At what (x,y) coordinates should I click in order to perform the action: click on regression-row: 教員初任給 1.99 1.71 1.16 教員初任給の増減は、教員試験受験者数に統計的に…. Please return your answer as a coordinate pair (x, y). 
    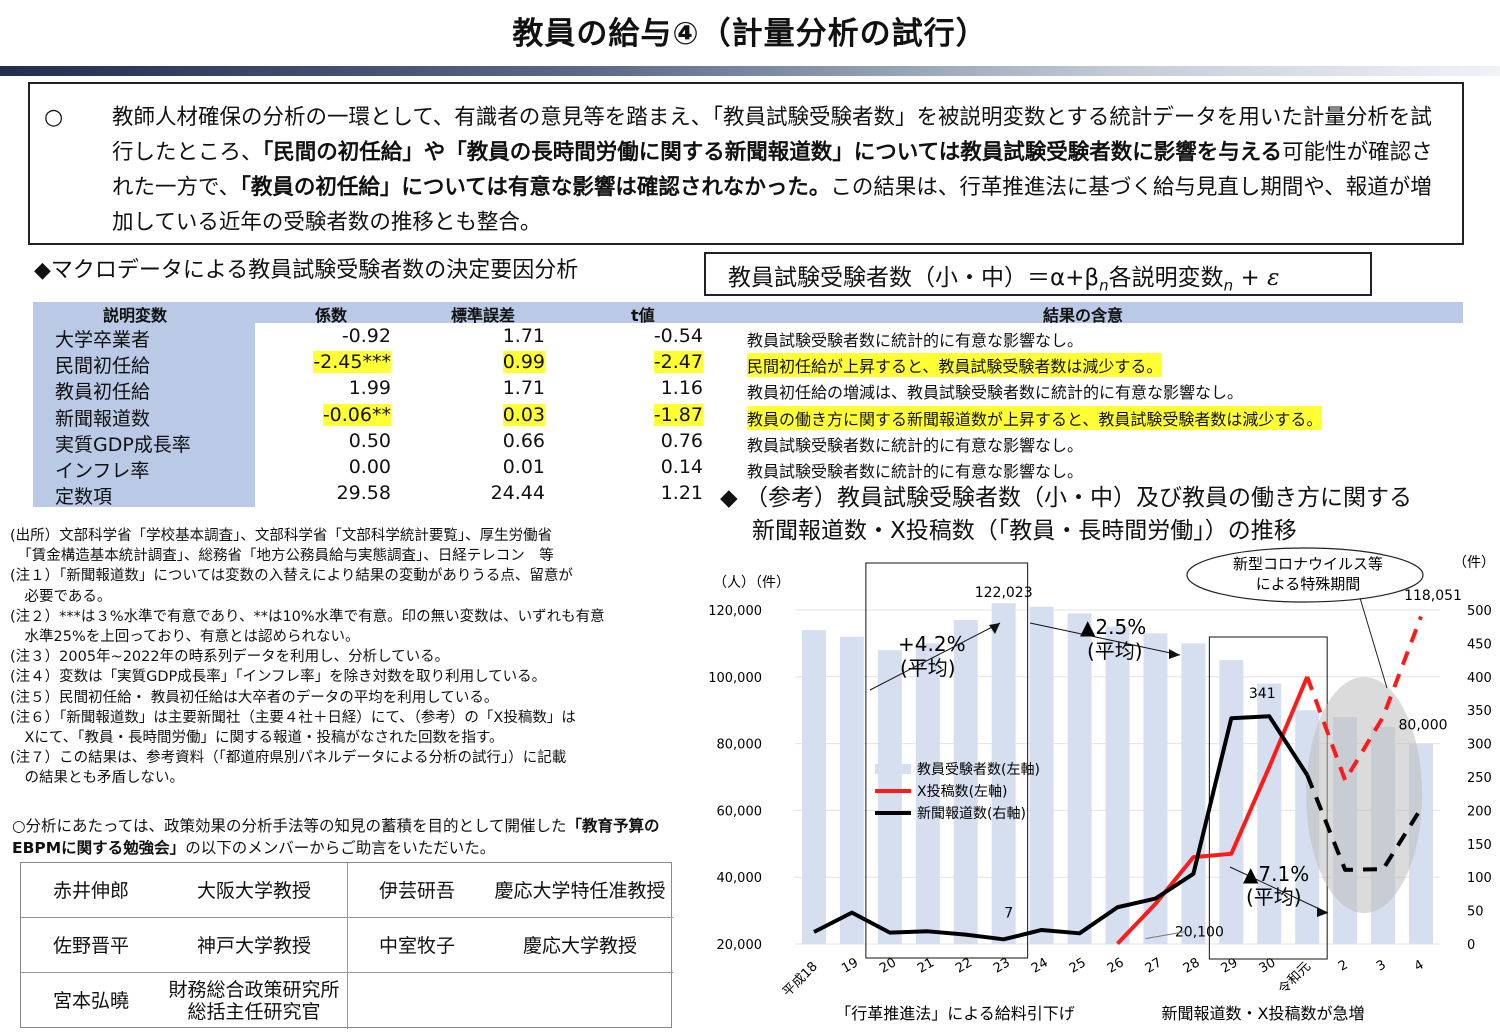
    Looking at the image, I should click on (748, 390).